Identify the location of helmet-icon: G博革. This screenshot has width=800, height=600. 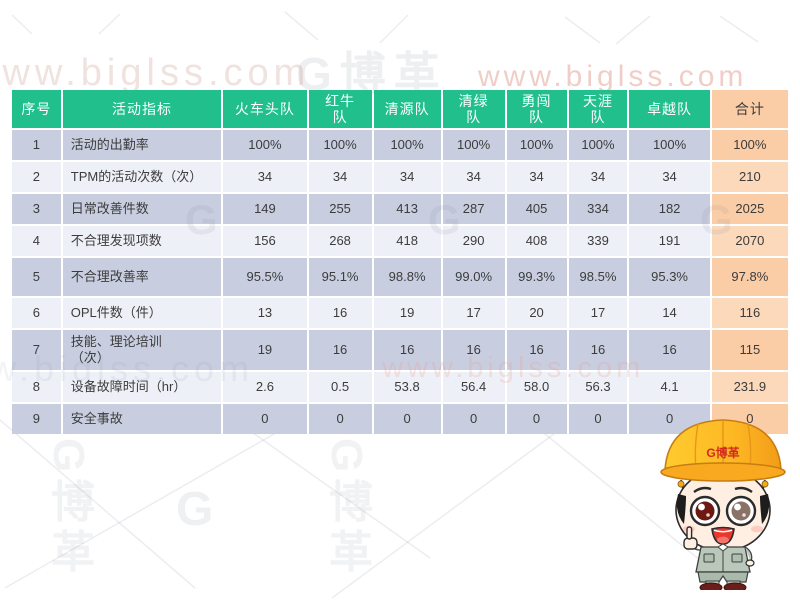
(723, 453).